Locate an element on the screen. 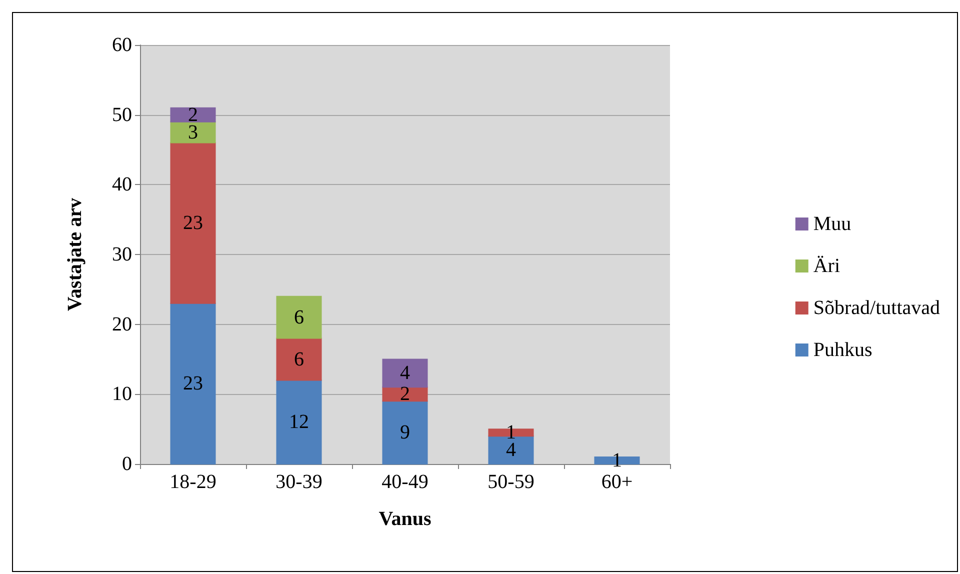  y-axis-title: Vastajate arv is located at coordinates (75, 255).